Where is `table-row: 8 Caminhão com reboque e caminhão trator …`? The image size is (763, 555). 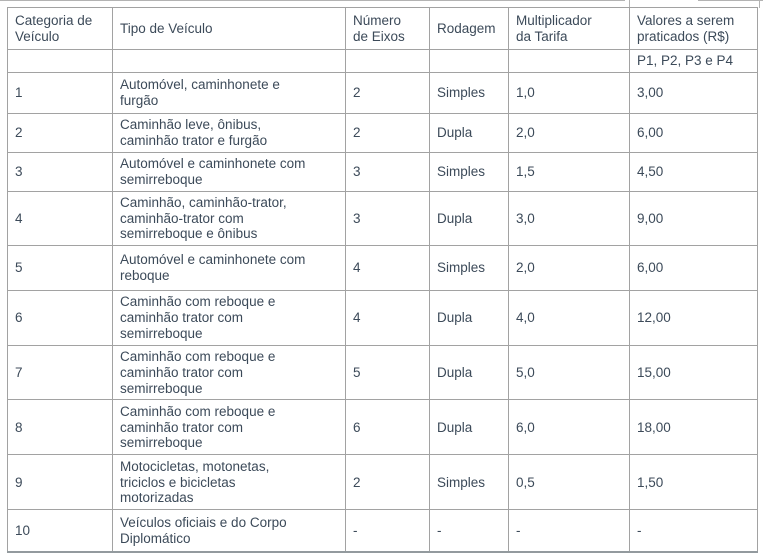
table-row: 8 Caminhão com reboque e caminhão trator … is located at coordinates (382, 427).